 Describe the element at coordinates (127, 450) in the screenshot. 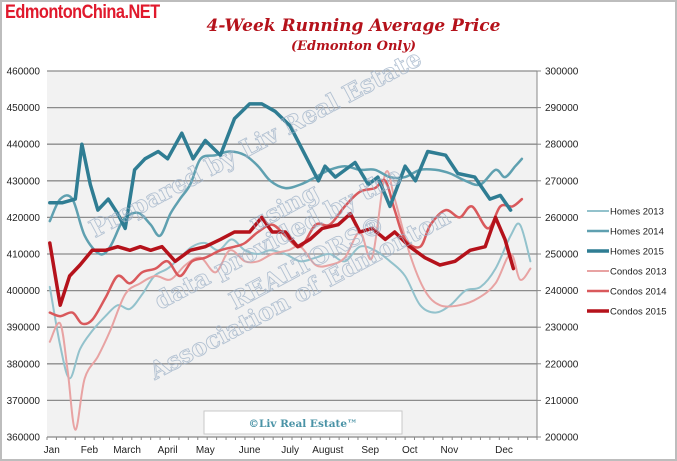

I see `x-tick-label: March` at that location.